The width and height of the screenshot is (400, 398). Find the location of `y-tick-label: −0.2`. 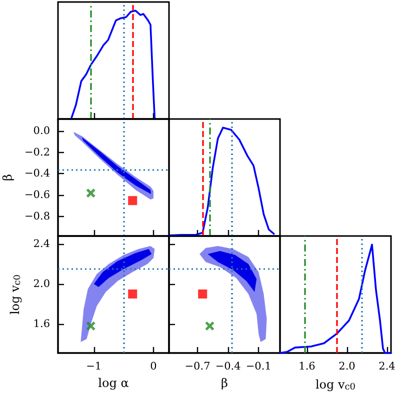

y-tick-label: −0.2 is located at coordinates (37, 152).